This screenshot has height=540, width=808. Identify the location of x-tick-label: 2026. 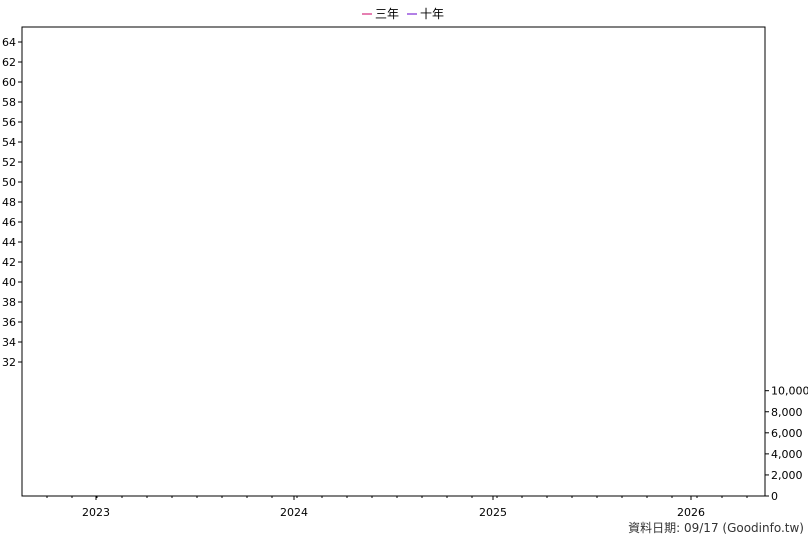
(691, 512).